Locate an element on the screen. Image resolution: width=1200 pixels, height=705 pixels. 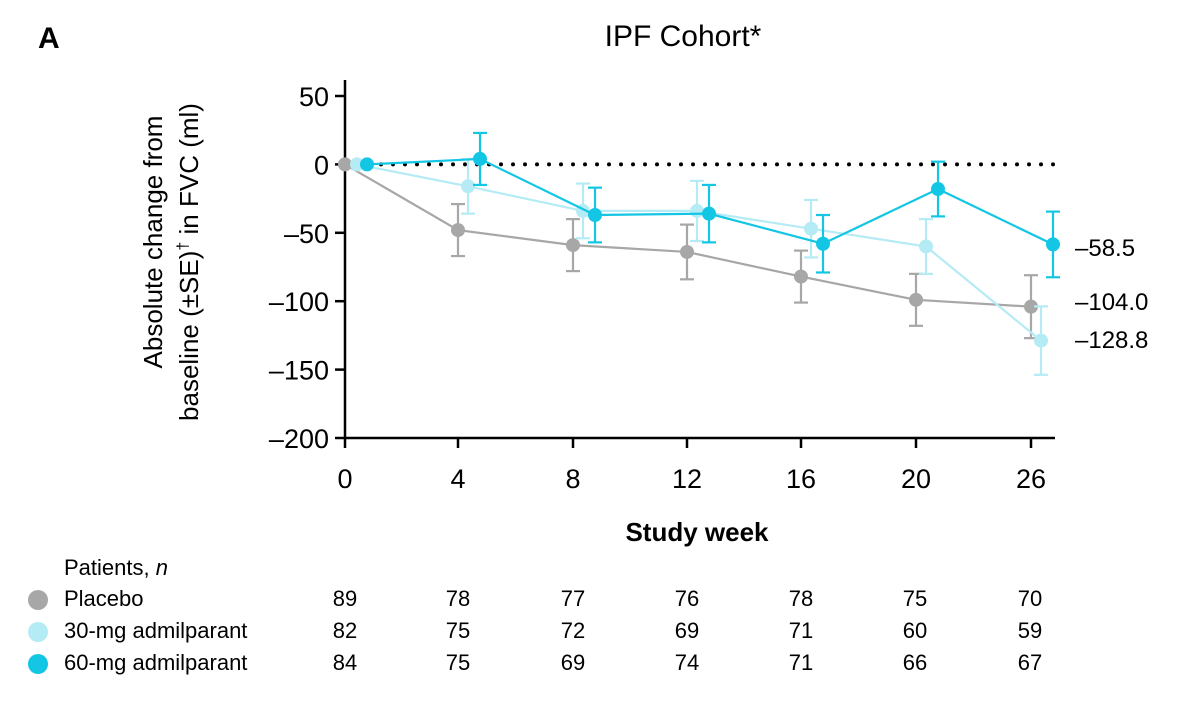
patients-row: Placebo 89 78 77 76 78 75 70 is located at coordinates (601, 601).